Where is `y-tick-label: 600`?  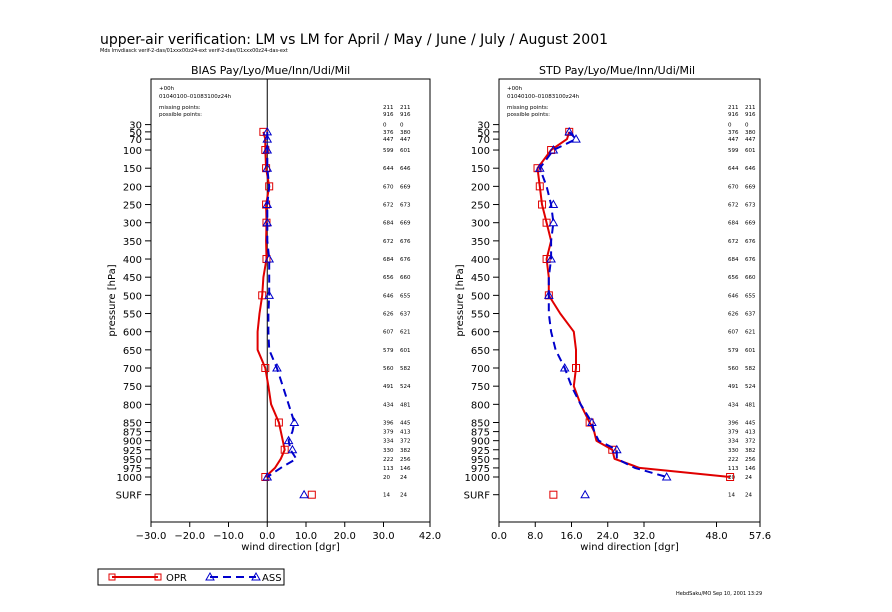 y-tick-label: 600 is located at coordinates (480, 333).